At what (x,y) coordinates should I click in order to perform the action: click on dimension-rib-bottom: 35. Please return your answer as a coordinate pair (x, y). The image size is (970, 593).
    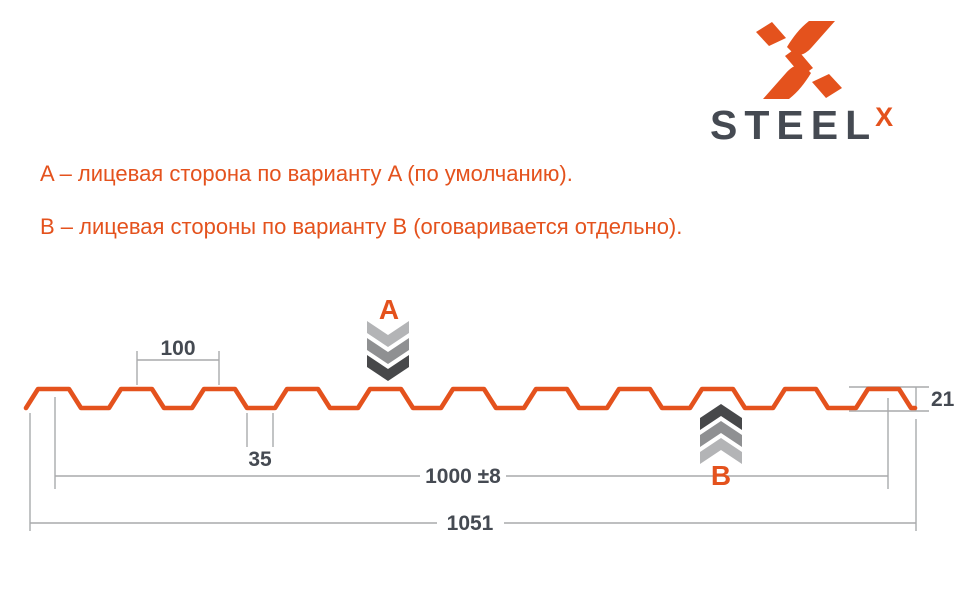
    Looking at the image, I should click on (260, 442).